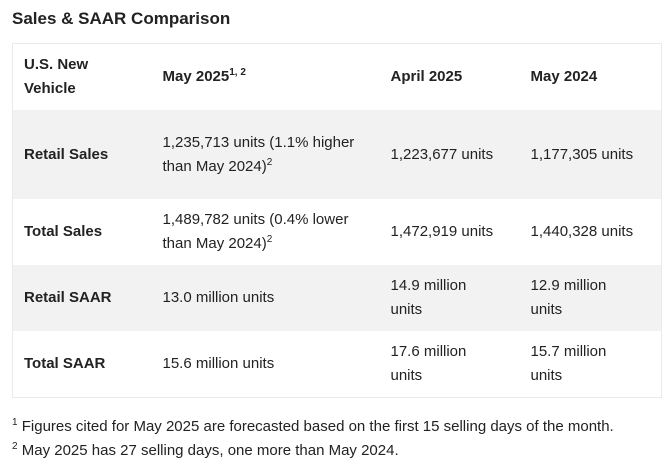  I want to click on cell-april-2025: 1,223,677 units, so click(442, 154).